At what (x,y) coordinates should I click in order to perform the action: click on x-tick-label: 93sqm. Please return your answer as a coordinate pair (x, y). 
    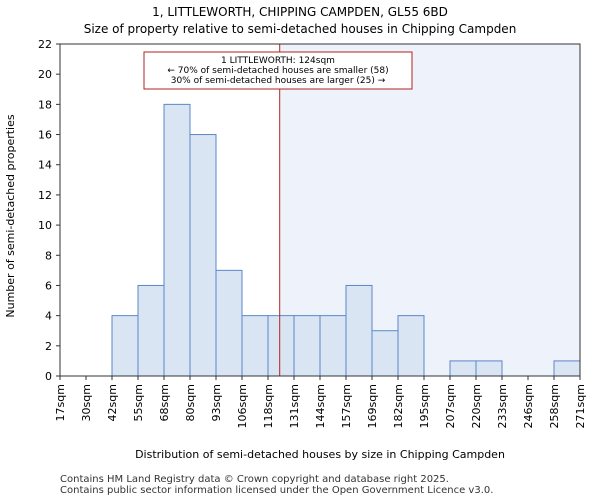
    Looking at the image, I should click on (216, 402).